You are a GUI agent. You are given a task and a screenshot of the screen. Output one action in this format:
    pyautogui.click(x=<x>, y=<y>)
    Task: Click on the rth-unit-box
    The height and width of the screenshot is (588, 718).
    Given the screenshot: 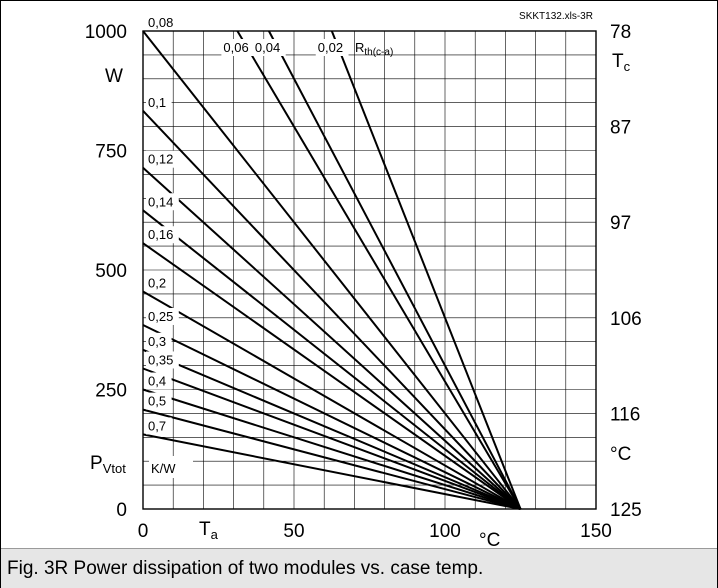 What is the action you would take?
    pyautogui.click(x=171, y=467)
    